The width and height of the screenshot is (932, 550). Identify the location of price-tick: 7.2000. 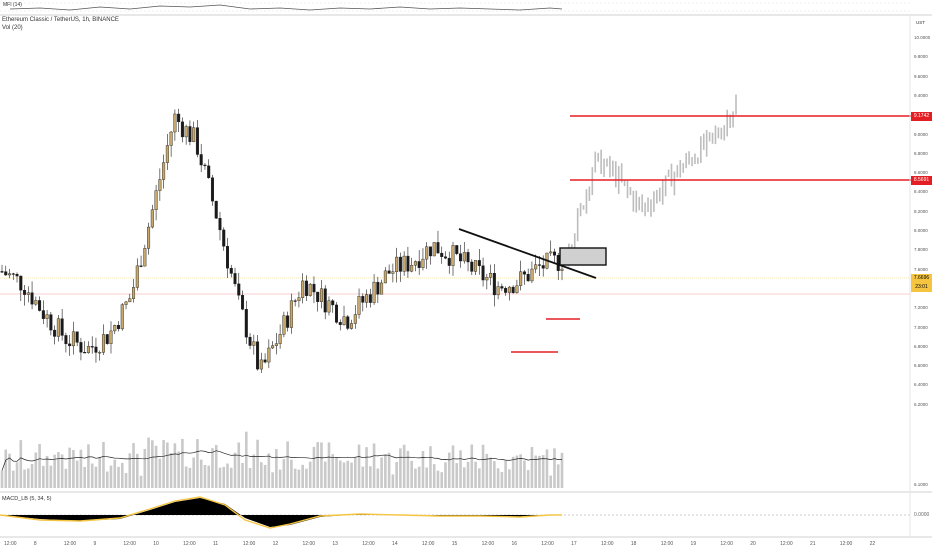
(921, 308).